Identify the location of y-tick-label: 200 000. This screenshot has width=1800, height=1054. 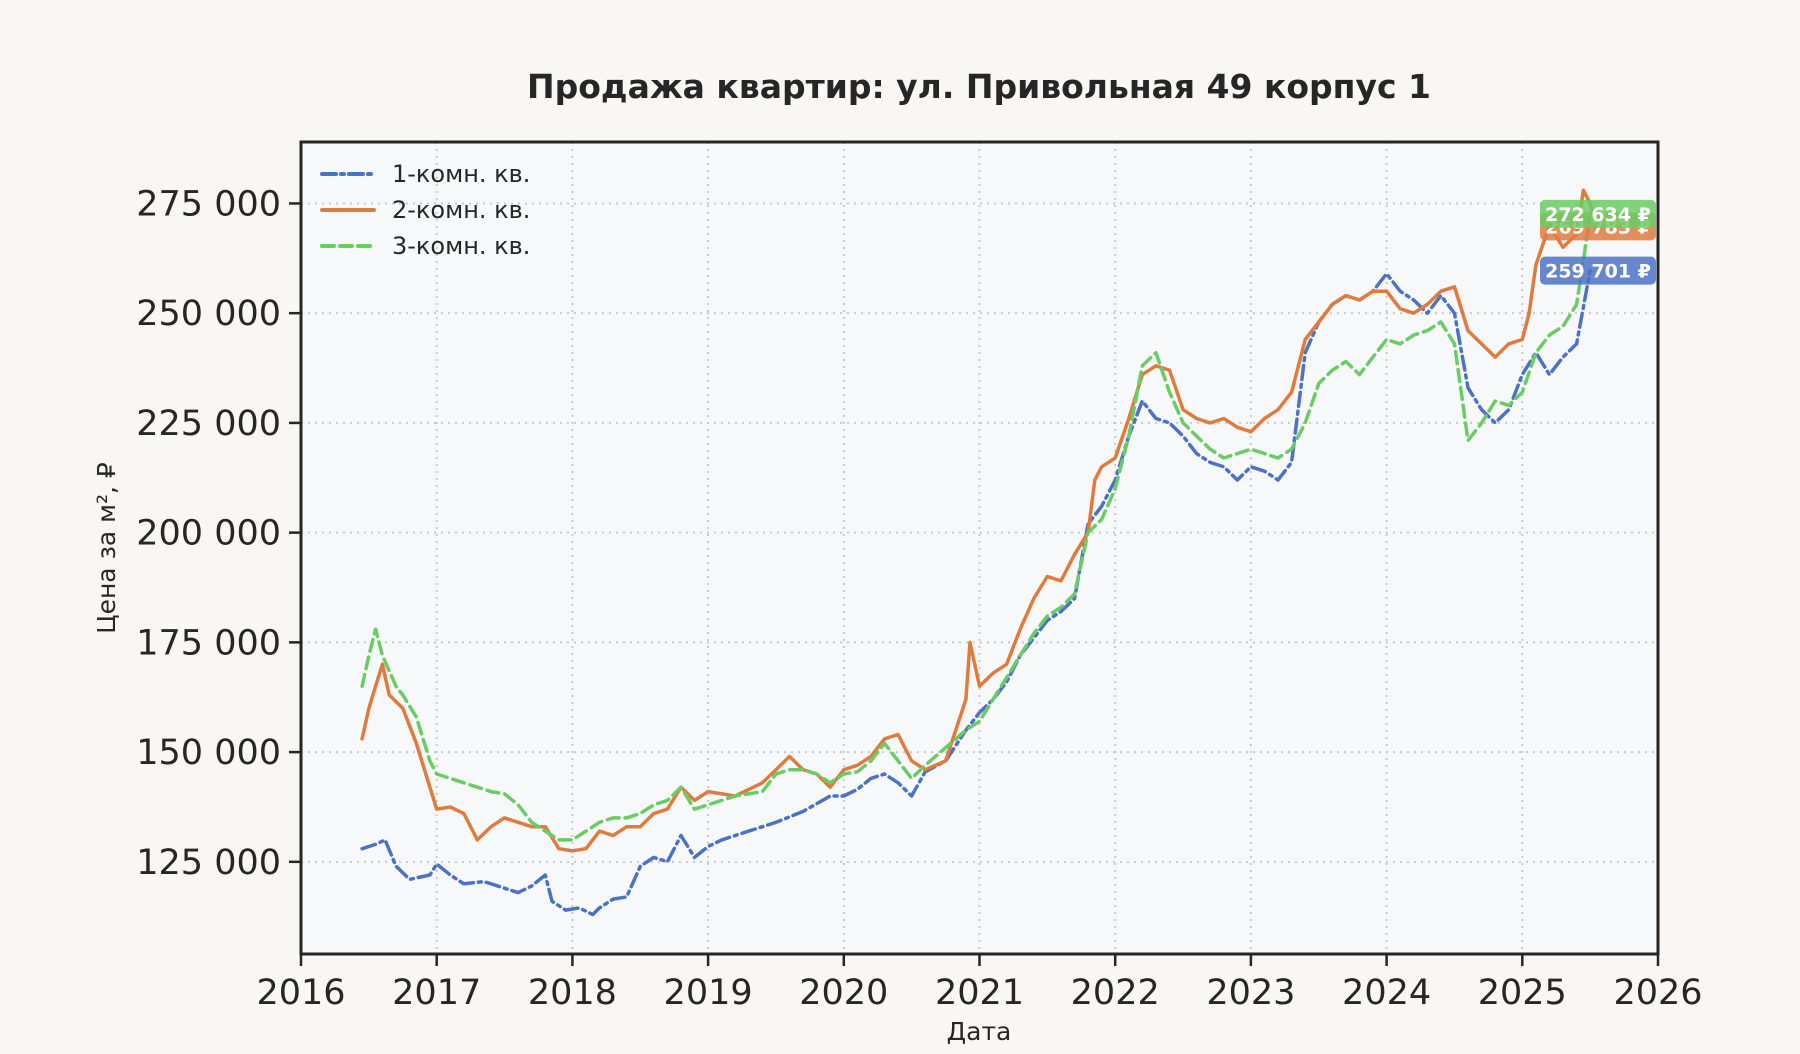
(208, 534).